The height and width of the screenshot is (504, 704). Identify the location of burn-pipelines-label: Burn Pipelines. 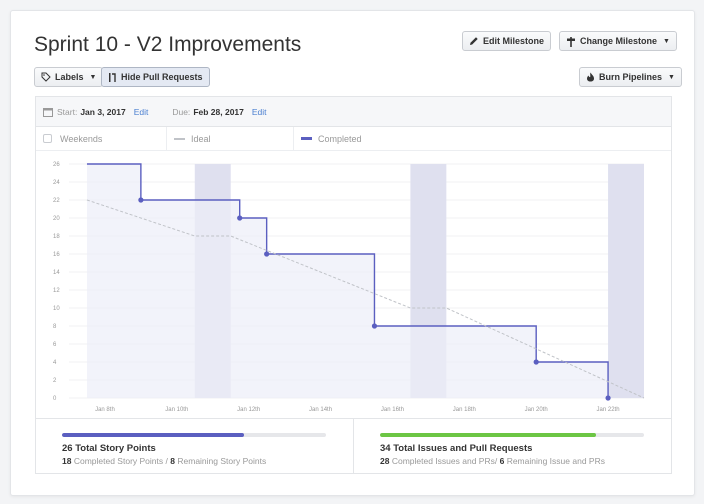
(631, 77).